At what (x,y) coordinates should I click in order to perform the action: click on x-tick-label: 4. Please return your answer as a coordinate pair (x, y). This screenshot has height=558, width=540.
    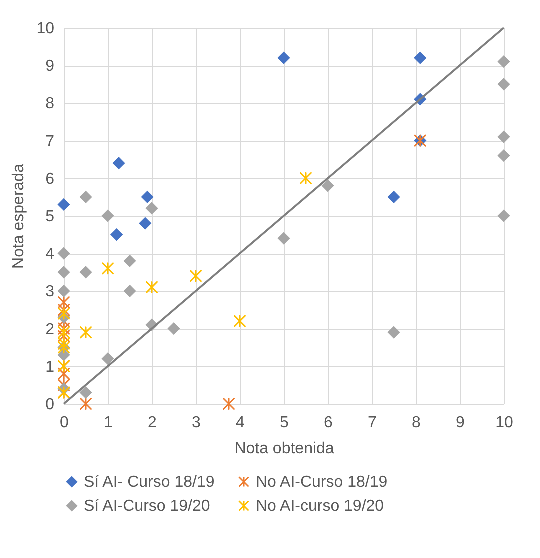
    Looking at the image, I should click on (241, 423).